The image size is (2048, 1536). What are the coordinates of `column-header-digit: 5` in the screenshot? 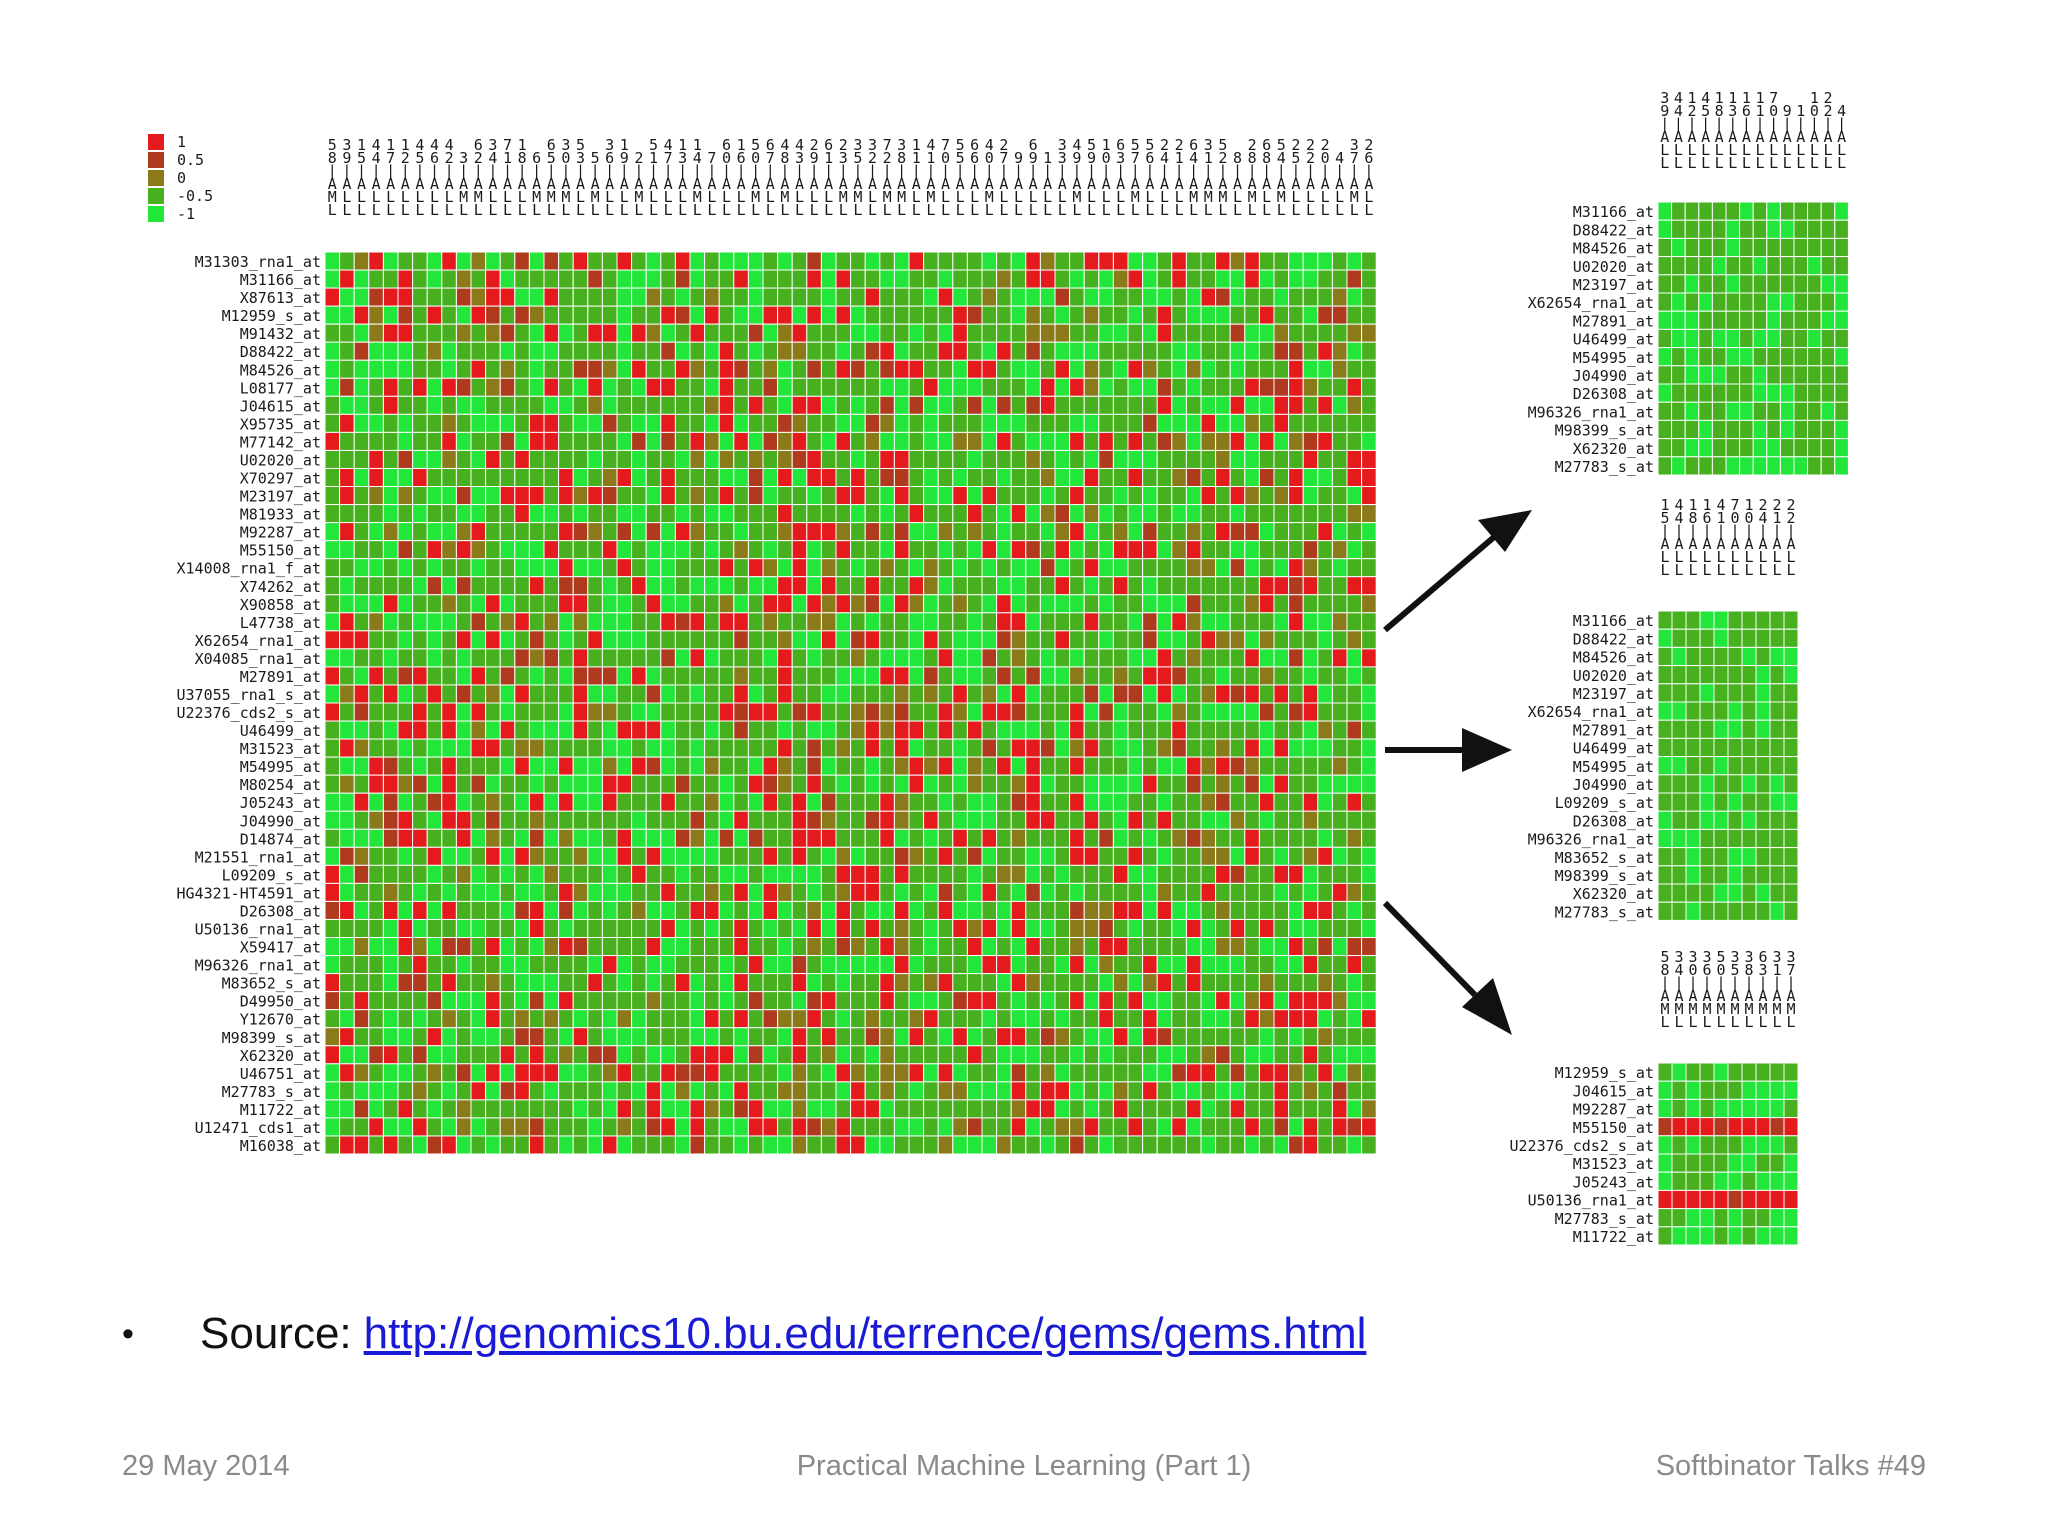 It's located at (1664, 518).